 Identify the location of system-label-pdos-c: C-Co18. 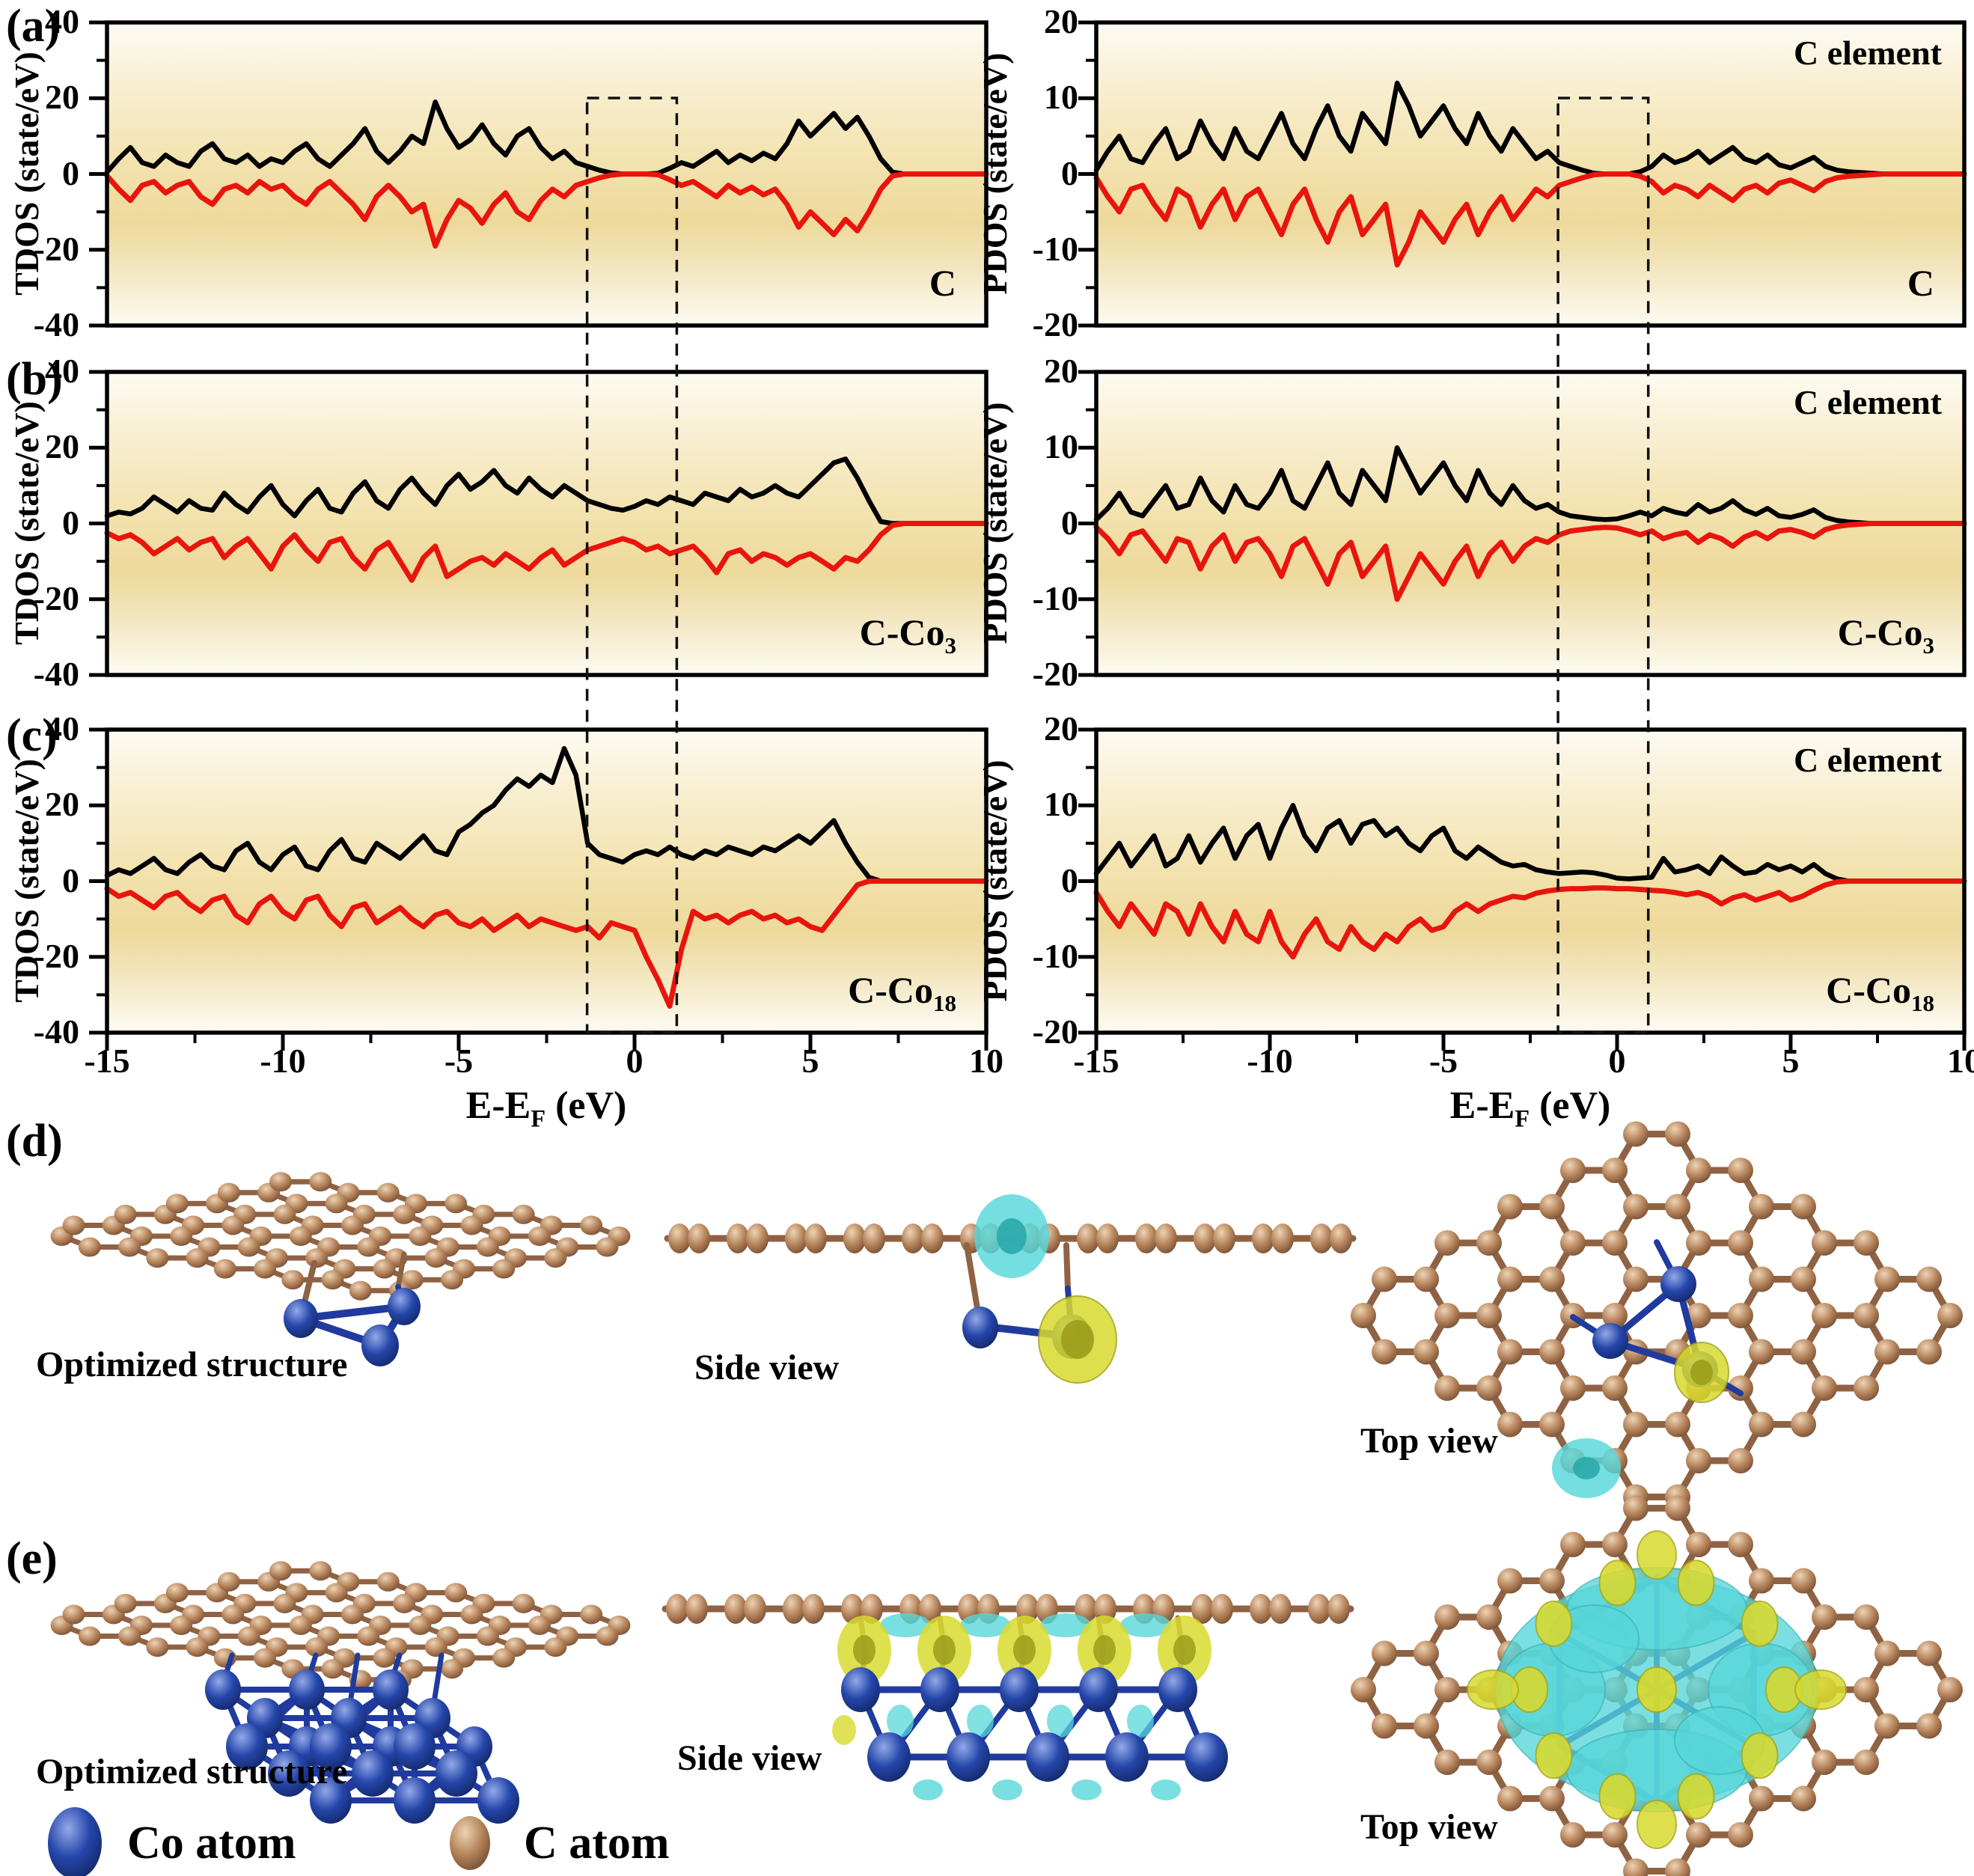
(1792, 993).